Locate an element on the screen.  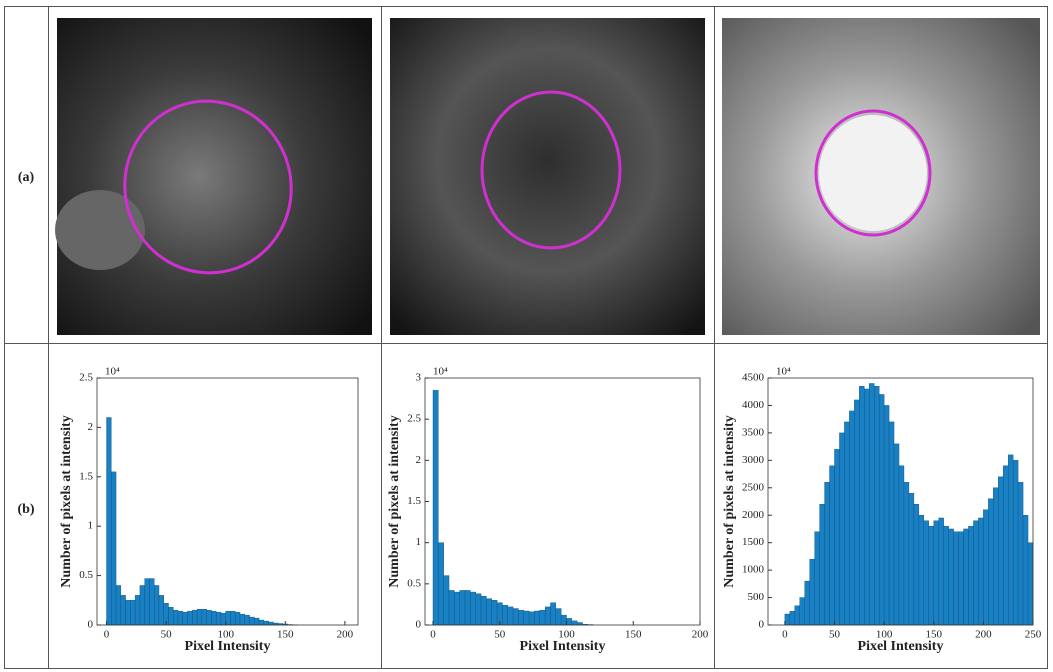
y-tick-label: 3 is located at coordinates (419, 378).